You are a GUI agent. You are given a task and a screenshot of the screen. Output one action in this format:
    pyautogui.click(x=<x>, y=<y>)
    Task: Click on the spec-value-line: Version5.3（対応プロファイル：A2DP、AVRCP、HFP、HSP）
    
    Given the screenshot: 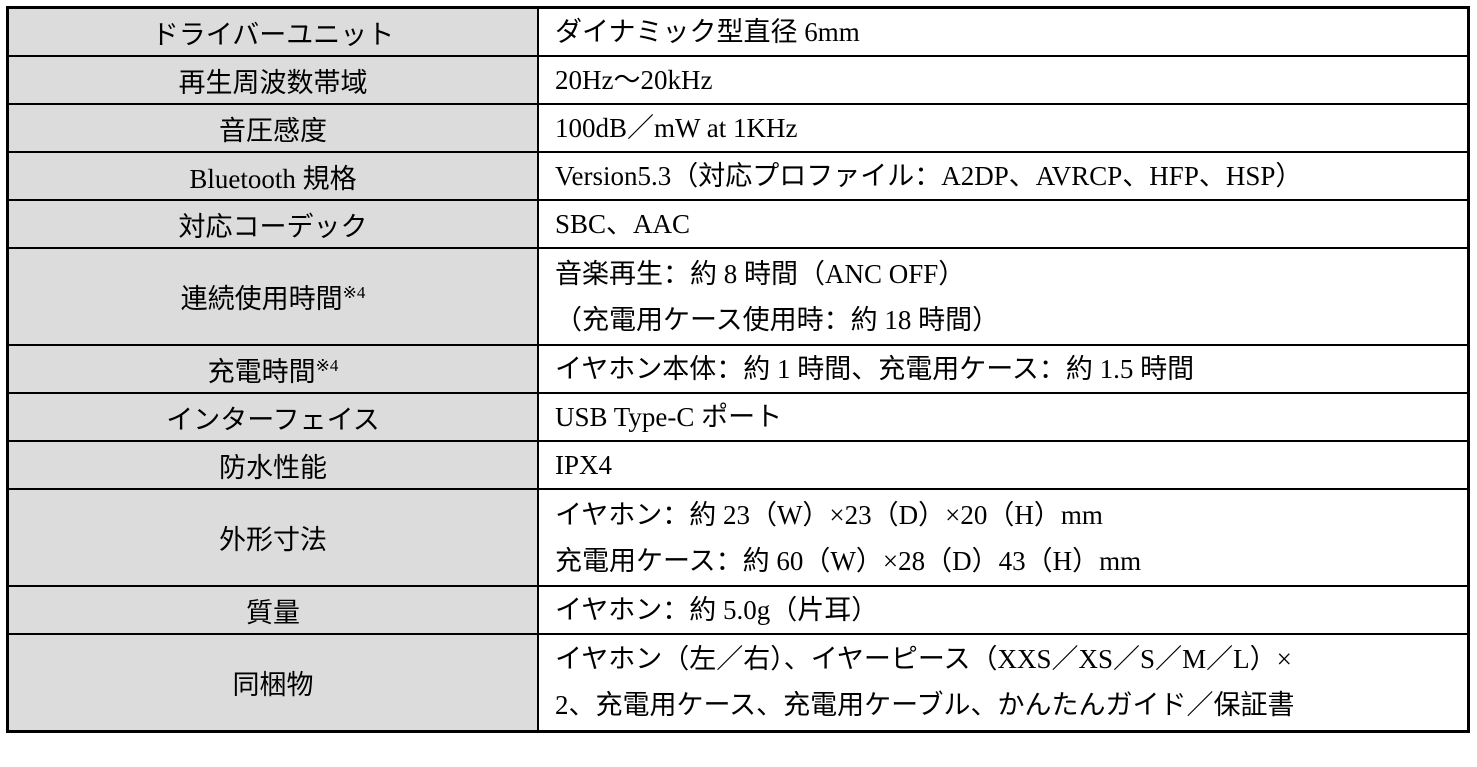 What is the action you would take?
    pyautogui.click(x=929, y=176)
    